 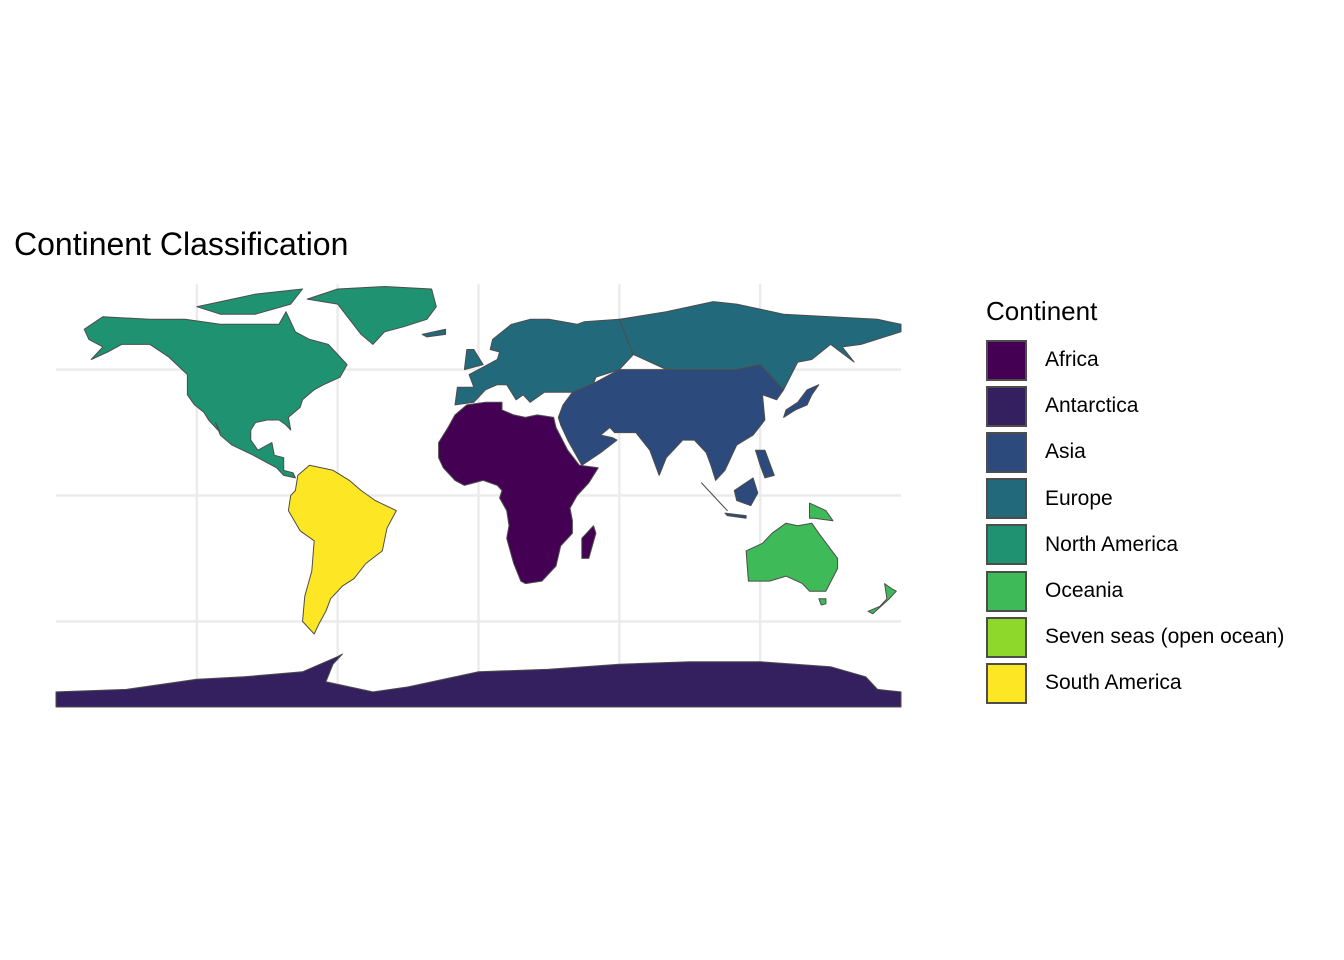 I want to click on legend-item: North America, so click(x=1135, y=545).